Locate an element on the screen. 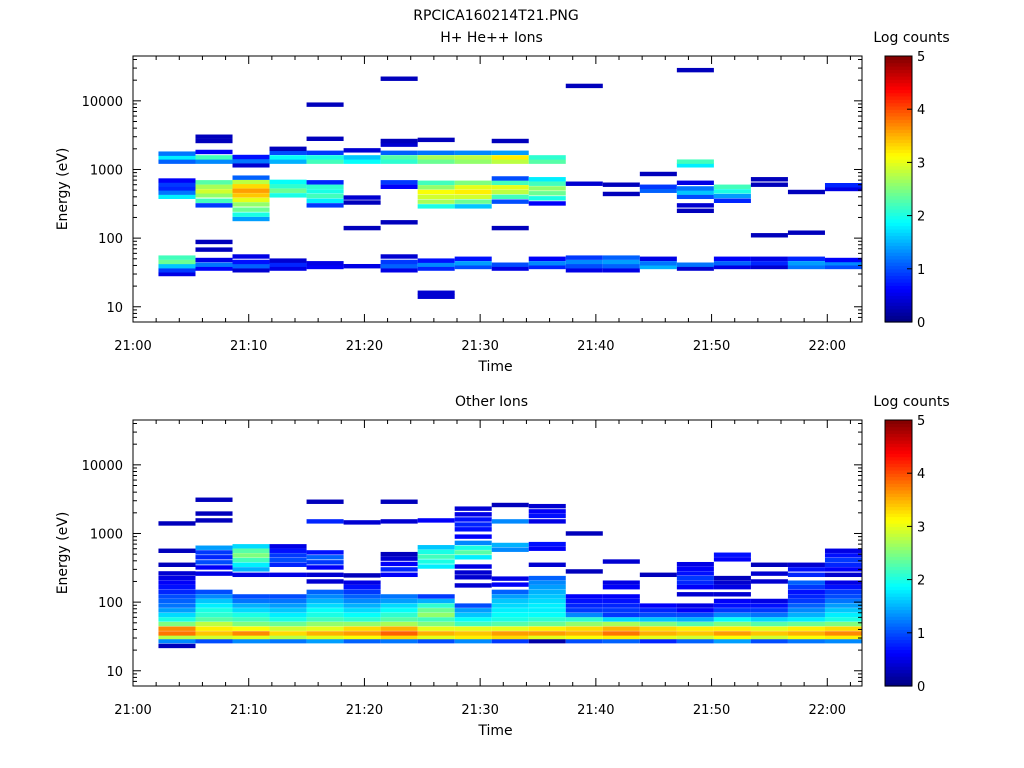  colorbar-frame is located at coordinates (898, 189).